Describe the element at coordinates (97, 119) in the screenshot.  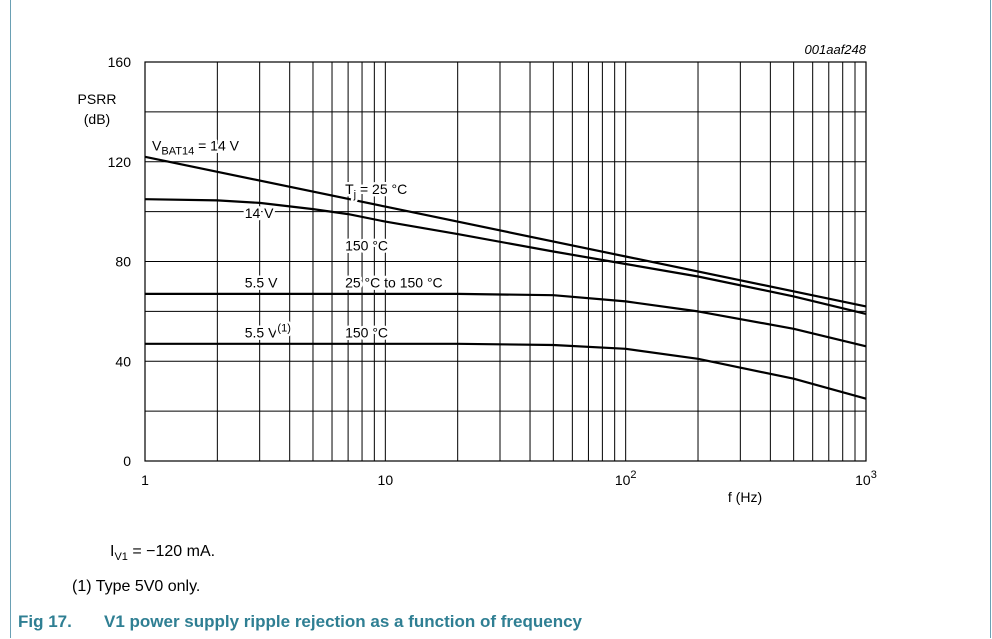
I see `y-axis-unit: (dB)` at that location.